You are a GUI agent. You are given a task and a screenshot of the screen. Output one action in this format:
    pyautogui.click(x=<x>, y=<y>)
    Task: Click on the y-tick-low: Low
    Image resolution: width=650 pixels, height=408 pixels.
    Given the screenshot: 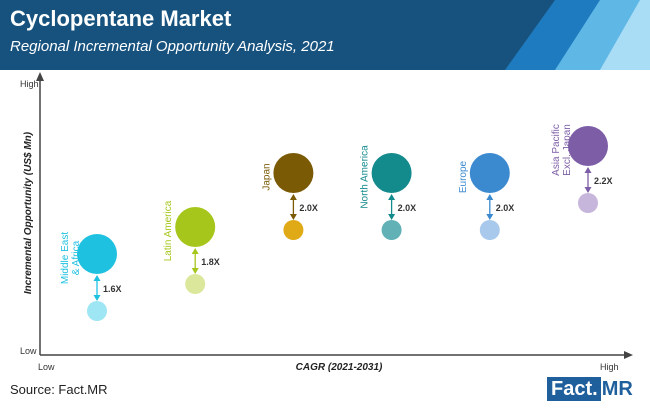 What is the action you would take?
    pyautogui.click(x=28, y=351)
    